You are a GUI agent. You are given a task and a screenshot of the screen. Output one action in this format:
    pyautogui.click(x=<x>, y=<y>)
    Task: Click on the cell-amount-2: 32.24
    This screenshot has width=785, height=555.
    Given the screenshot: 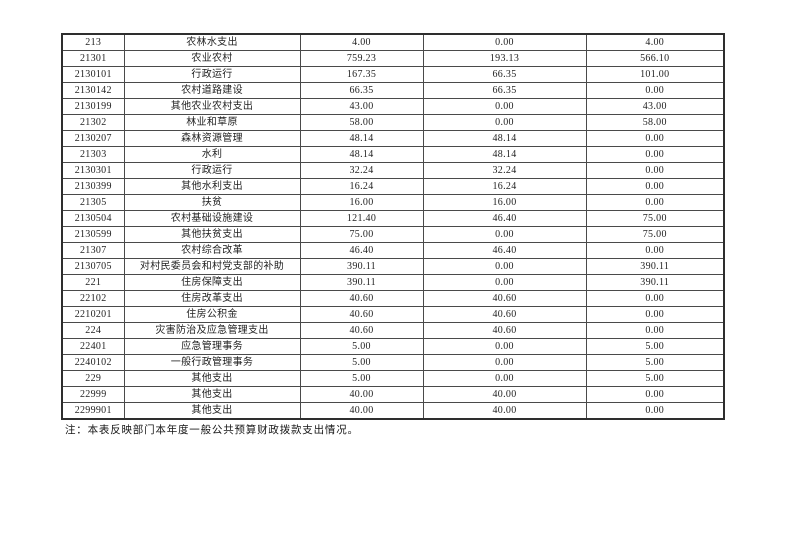 What is the action you would take?
    pyautogui.click(x=504, y=170)
    